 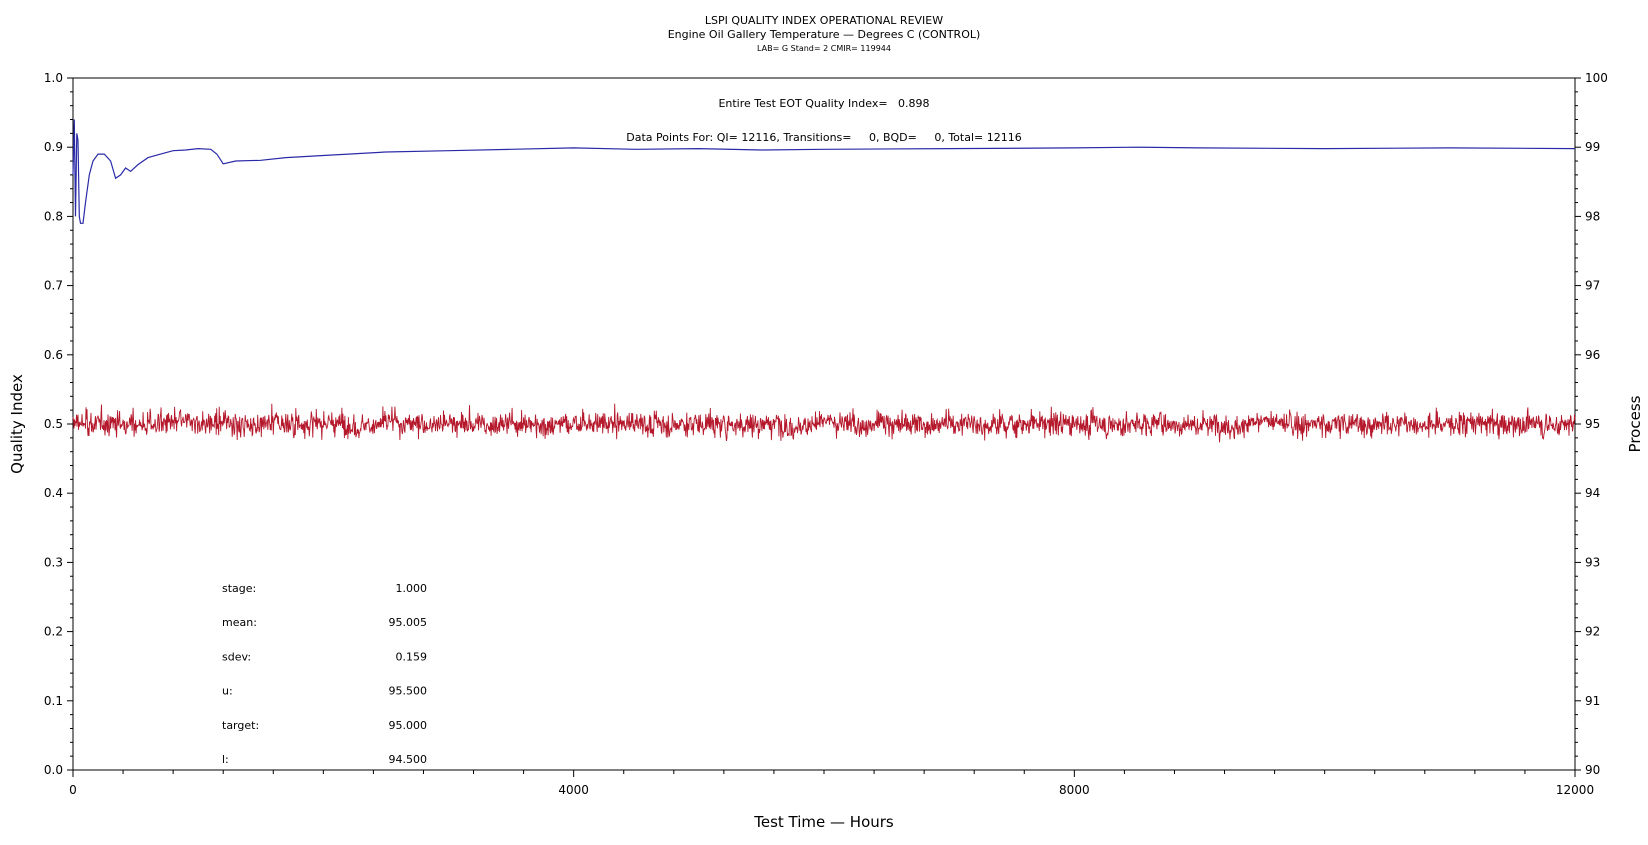 I want to click on quality-index-series, so click(x=824, y=171).